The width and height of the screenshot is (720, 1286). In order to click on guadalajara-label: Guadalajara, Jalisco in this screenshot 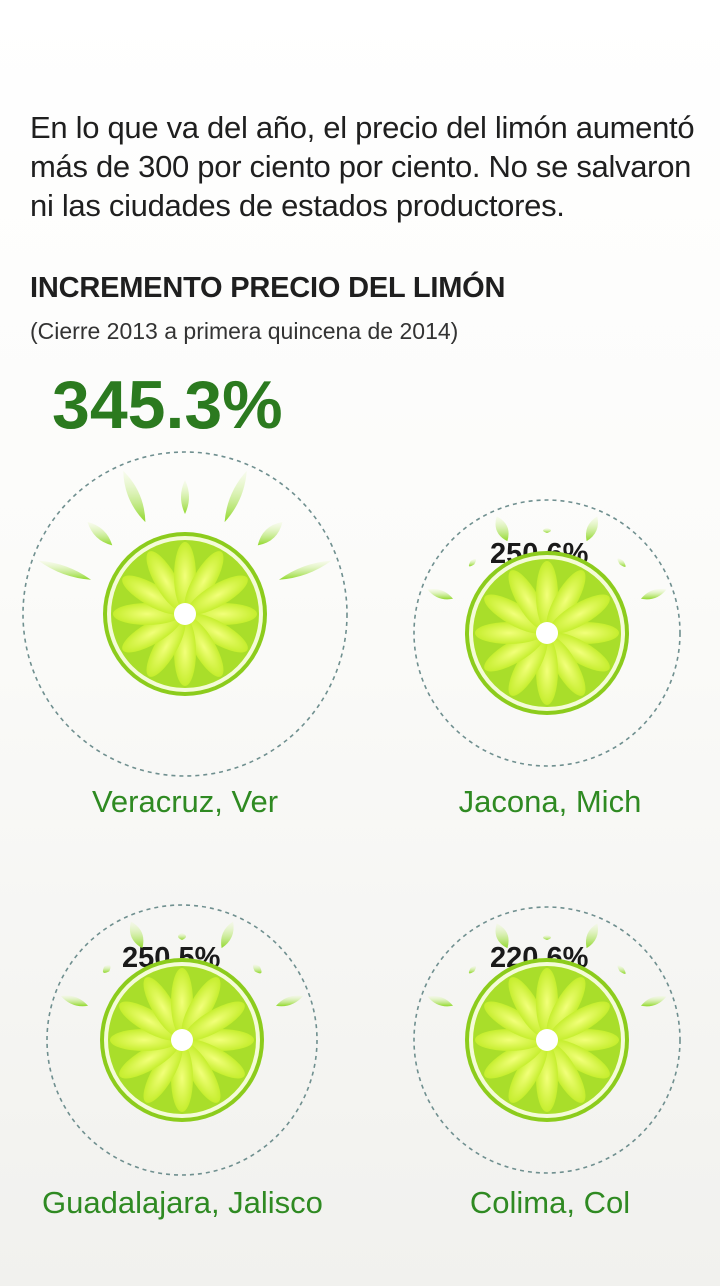, I will do `click(182, 1202)`.